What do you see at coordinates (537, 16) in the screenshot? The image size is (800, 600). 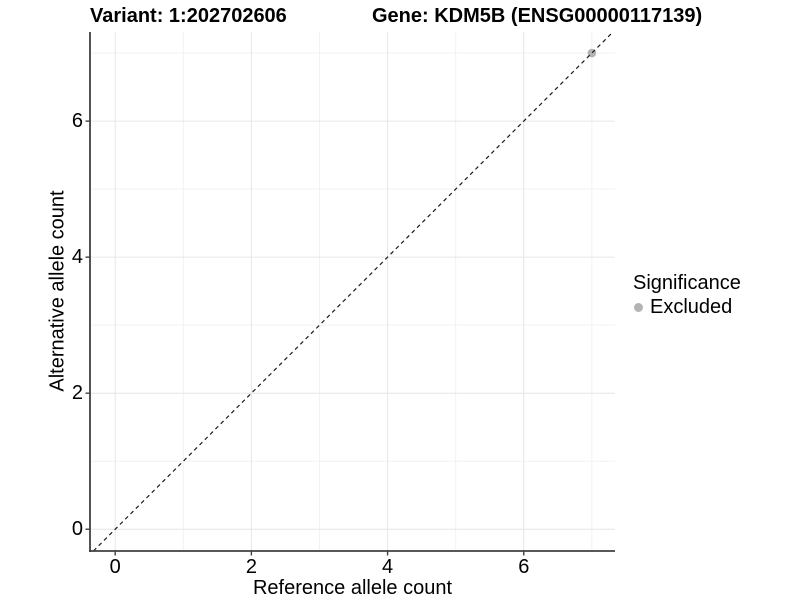 I see `plot-title-gene: Gene: KDM5B (ENSG00000117139)` at bounding box center [537, 16].